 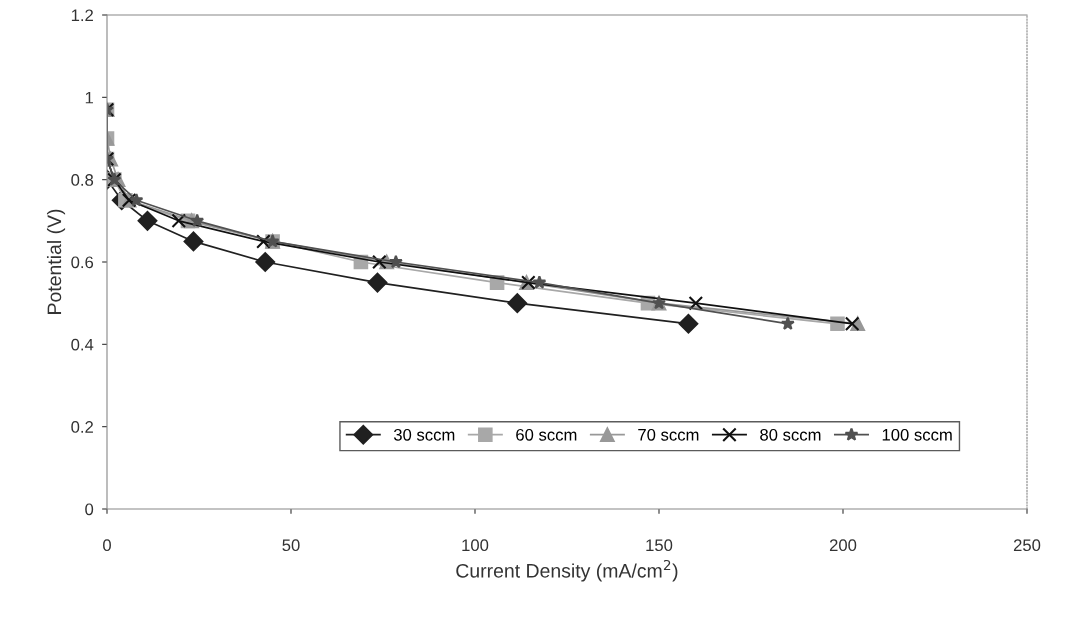 What do you see at coordinates (107, 545) in the screenshot?
I see `x-tick-label: 0` at bounding box center [107, 545].